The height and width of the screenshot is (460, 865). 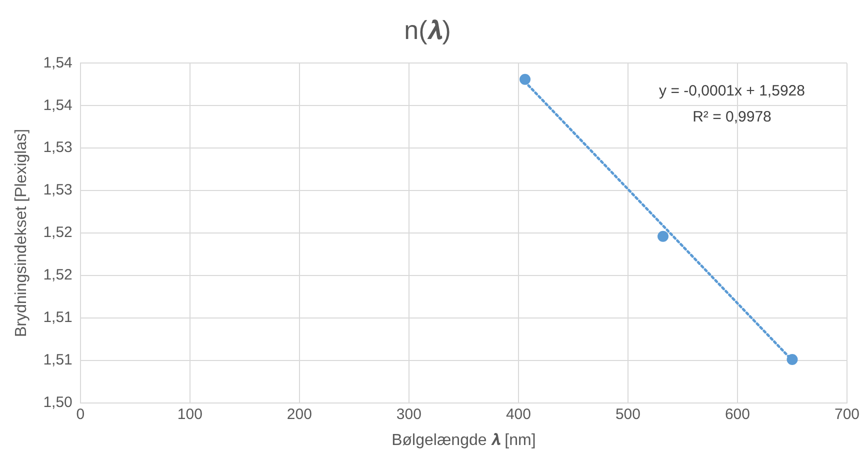 What do you see at coordinates (299, 414) in the screenshot?
I see `x-tick-label: 200` at bounding box center [299, 414].